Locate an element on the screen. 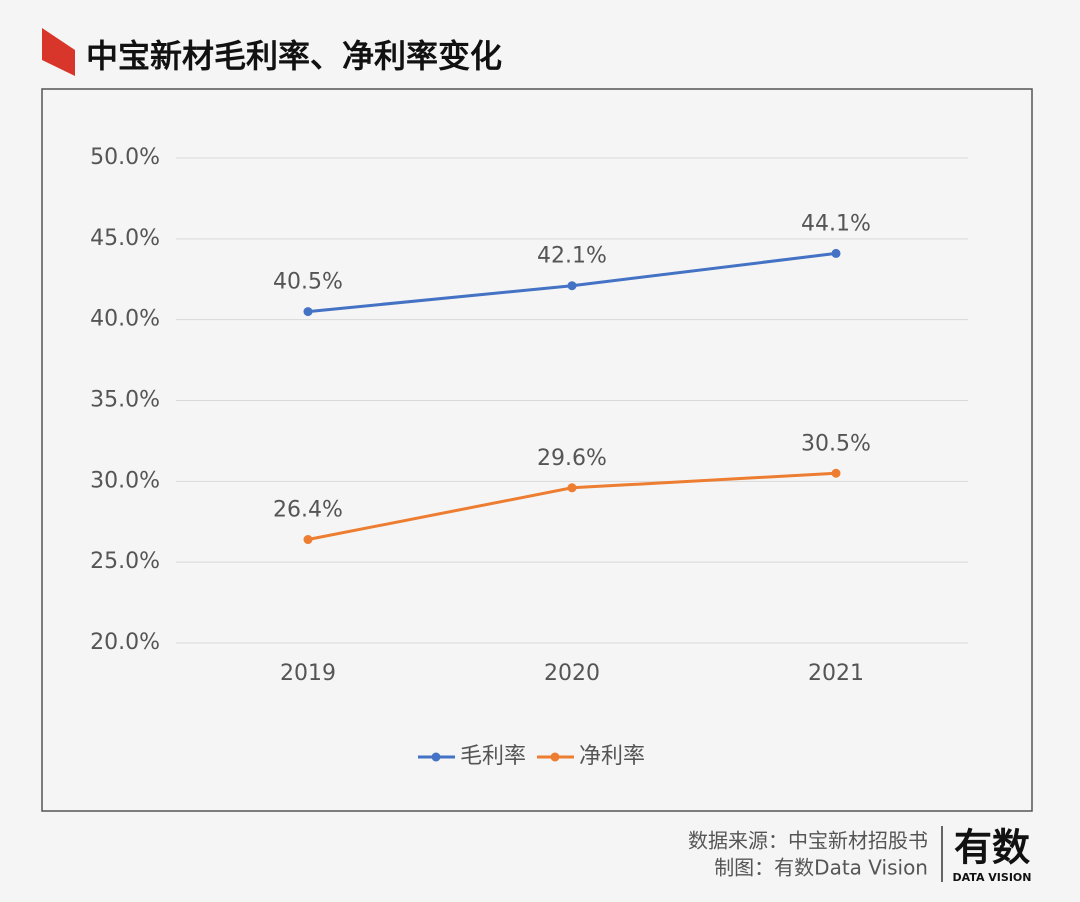  y-tick-label: 30.0% is located at coordinates (125, 480).